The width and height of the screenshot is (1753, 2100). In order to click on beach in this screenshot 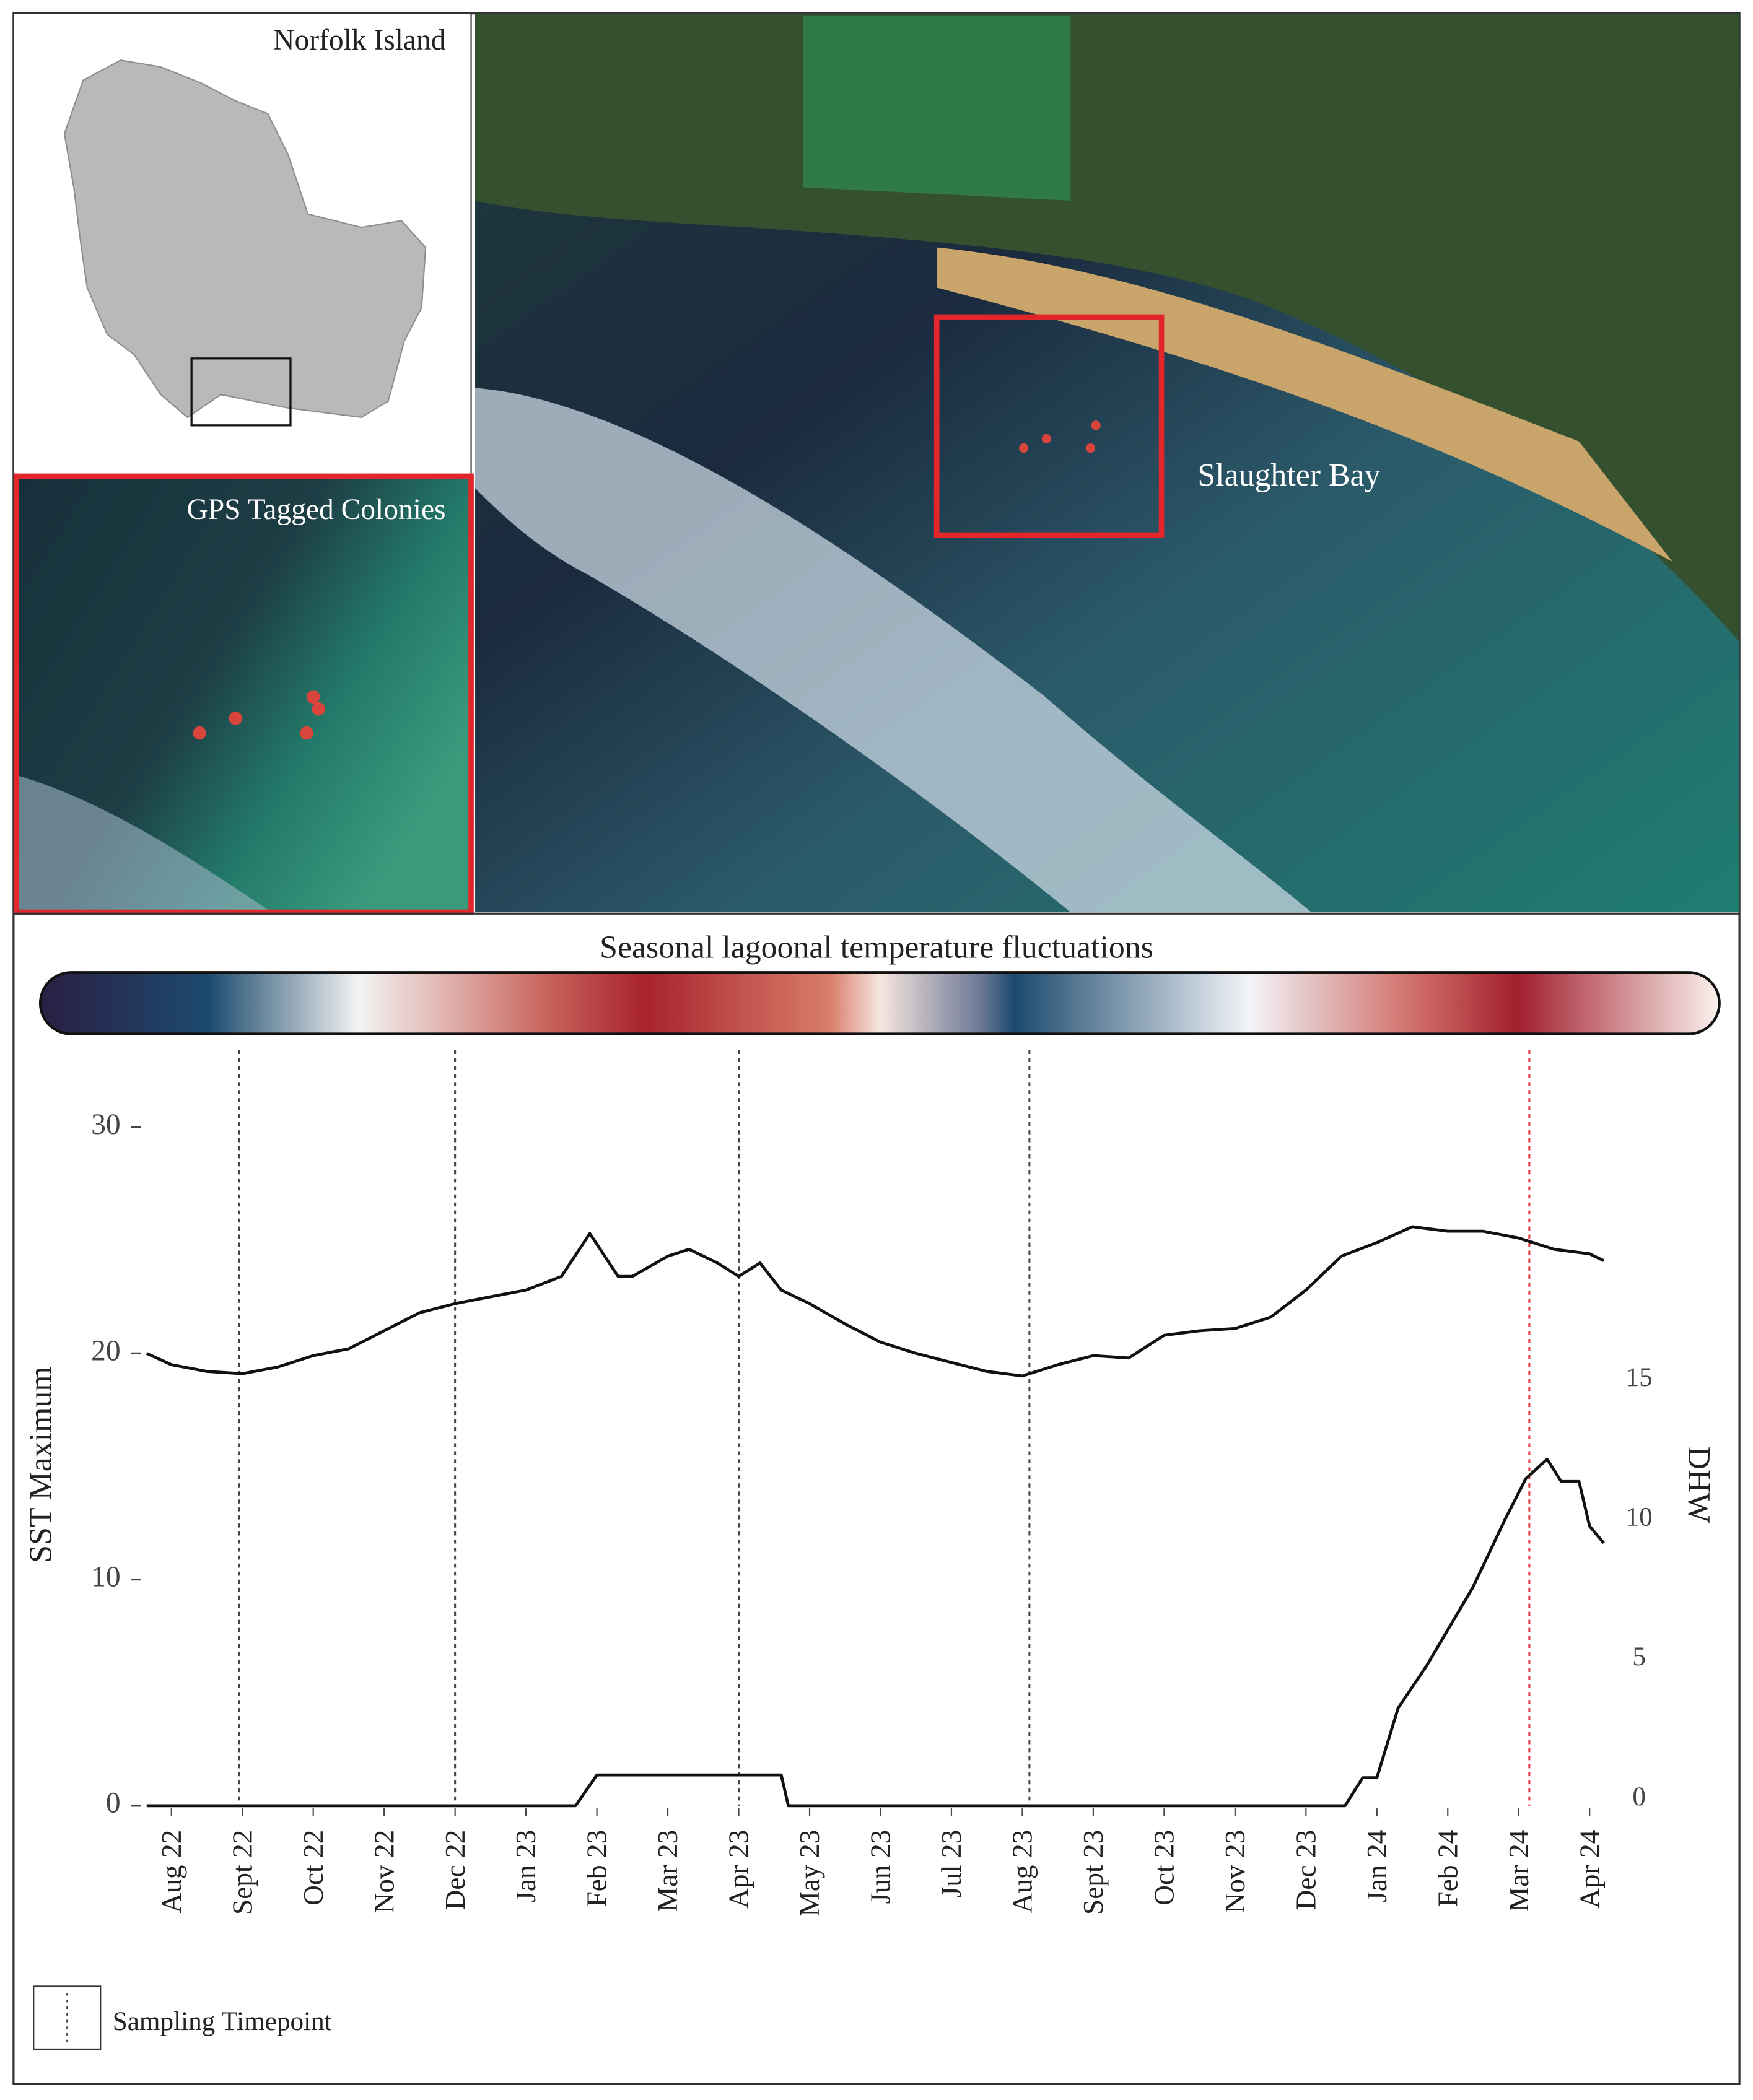, I will do `click(1305, 404)`.